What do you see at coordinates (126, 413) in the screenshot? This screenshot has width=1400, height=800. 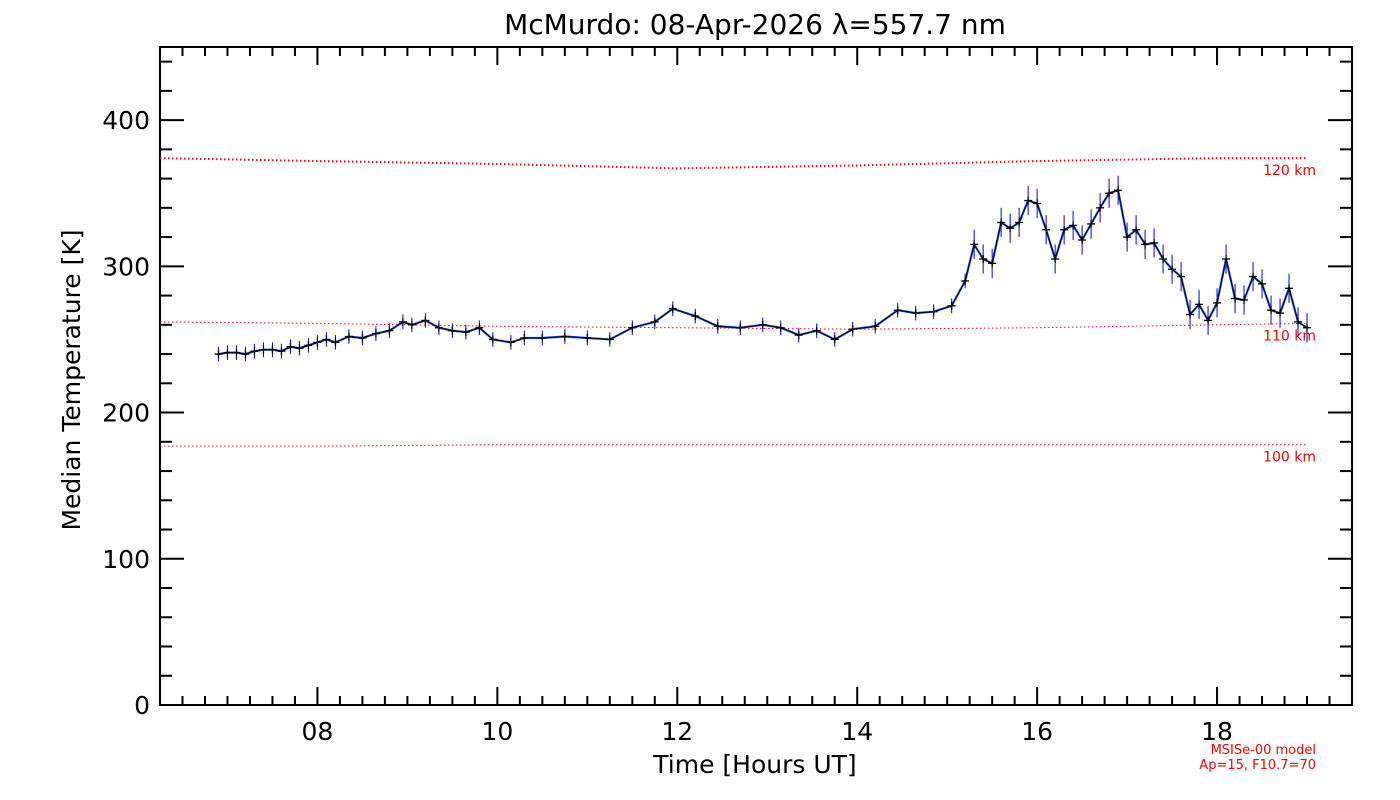 I see `y-tick-label: 200` at bounding box center [126, 413].